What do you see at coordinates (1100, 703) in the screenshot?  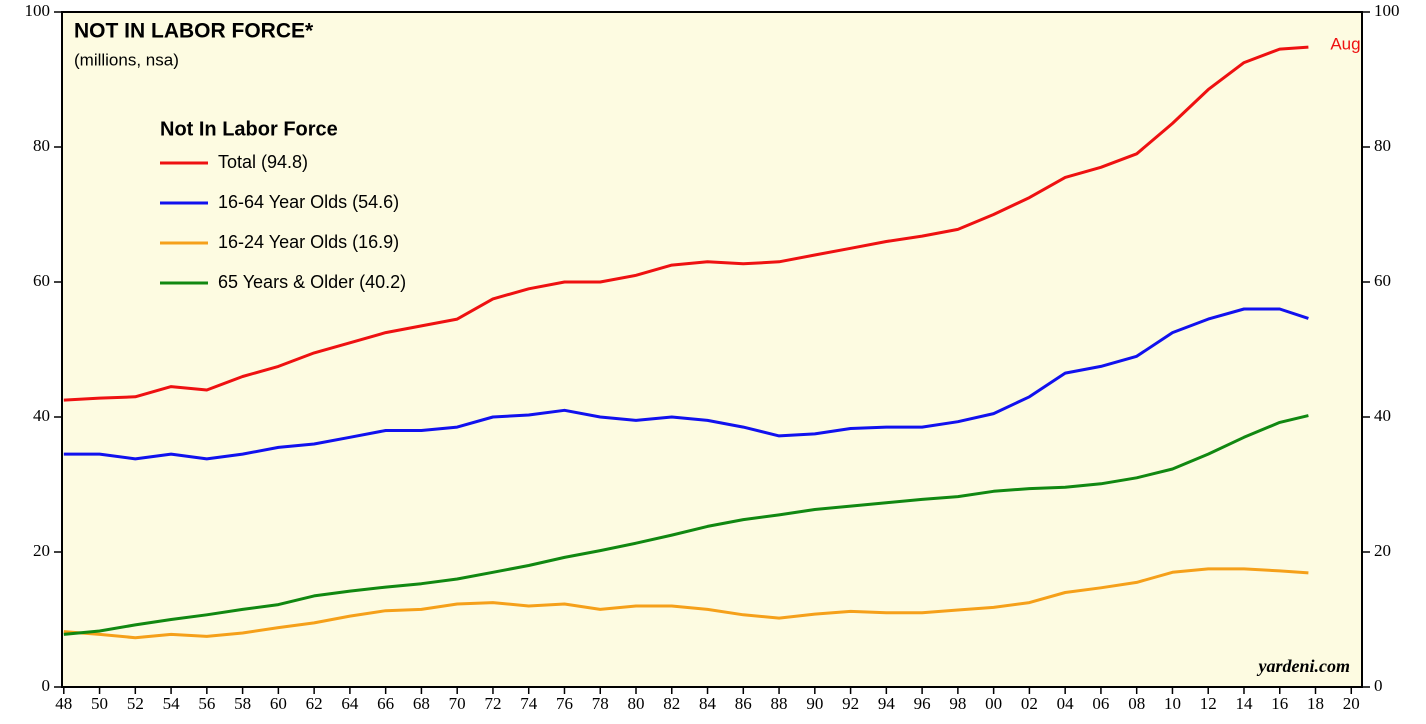 I see `x-tick-label: 06` at bounding box center [1100, 703].